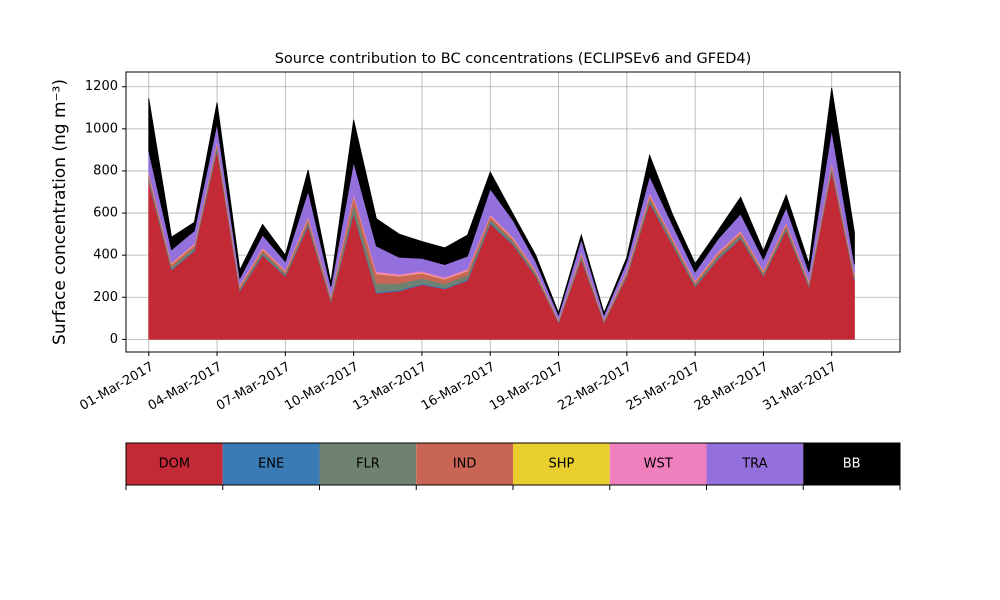  I want to click on x-tick-label: 22-Mar-2017, so click(594, 387).